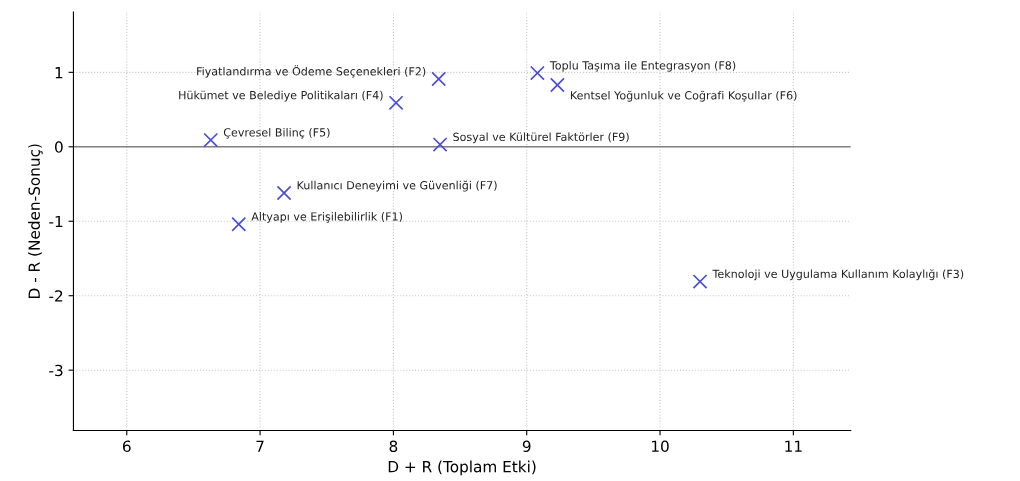  I want to click on y-tick-label: -3, so click(56, 370).